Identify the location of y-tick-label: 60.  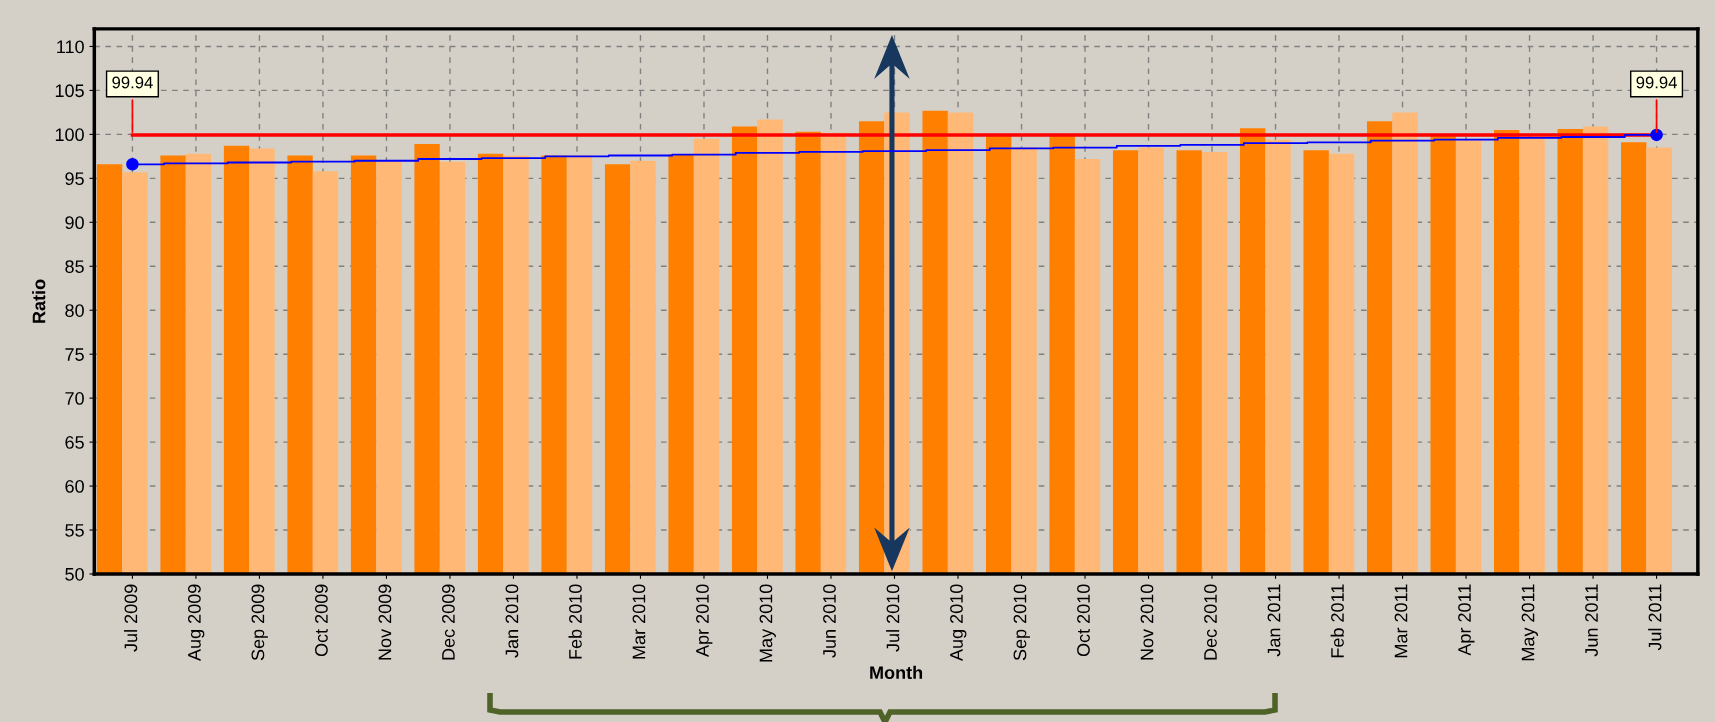
(74, 486).